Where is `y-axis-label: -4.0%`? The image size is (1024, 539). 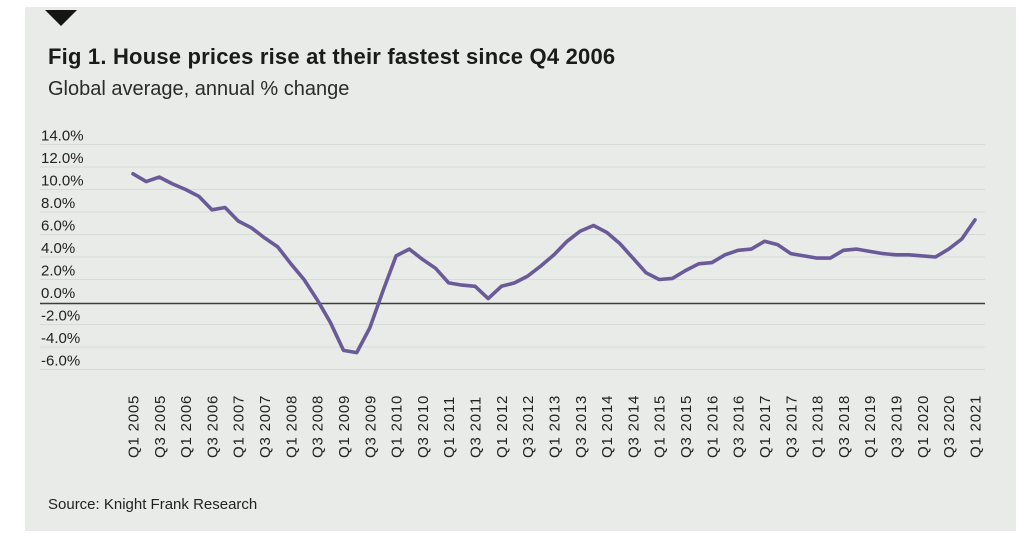 y-axis-label: -4.0% is located at coordinates (60, 338).